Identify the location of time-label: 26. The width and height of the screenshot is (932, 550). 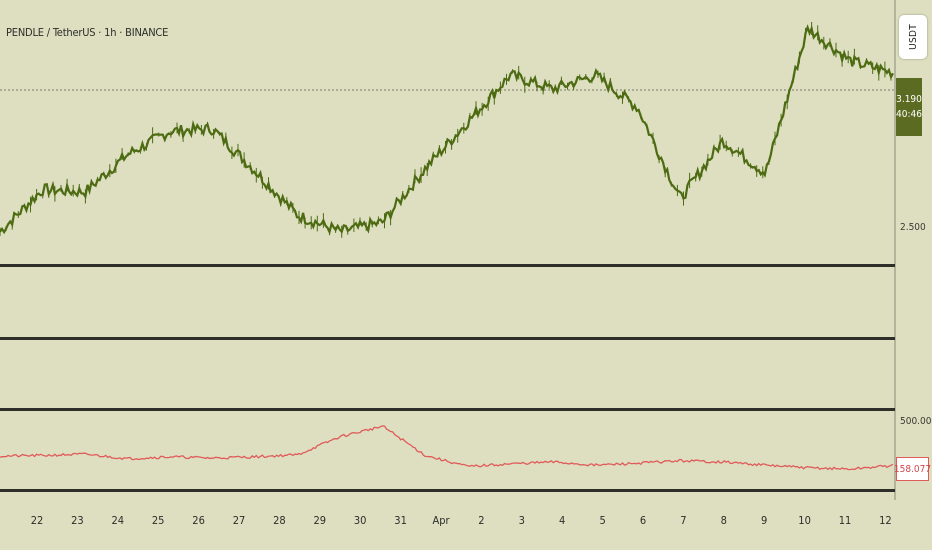
(198, 520).